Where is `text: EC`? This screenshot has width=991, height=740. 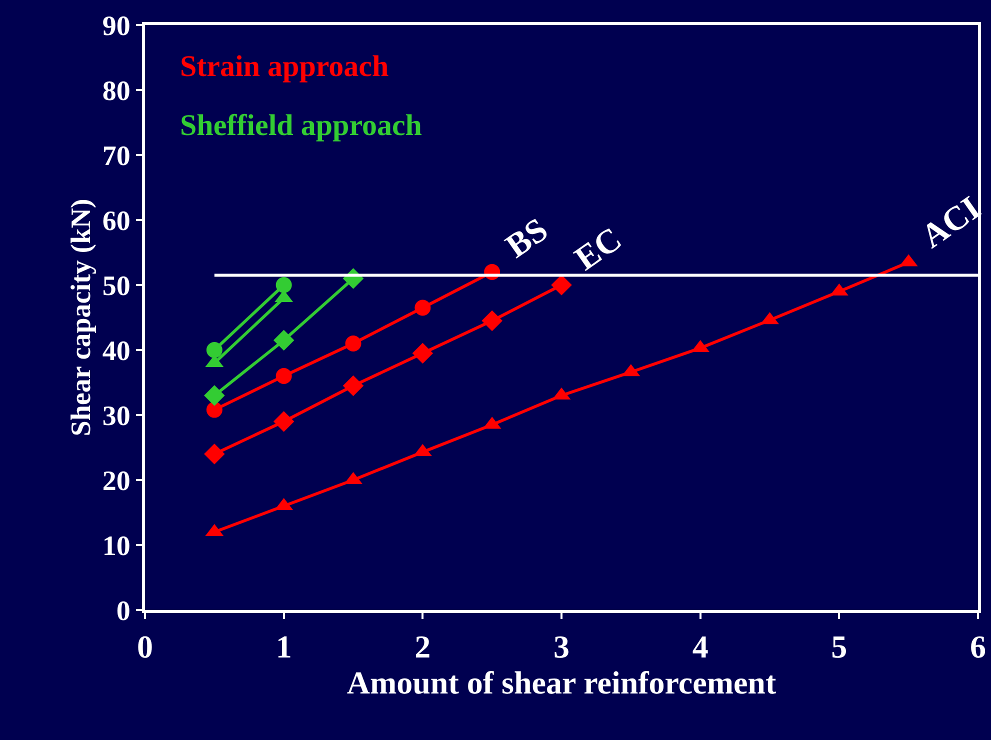
text: EC is located at coordinates (598, 249).